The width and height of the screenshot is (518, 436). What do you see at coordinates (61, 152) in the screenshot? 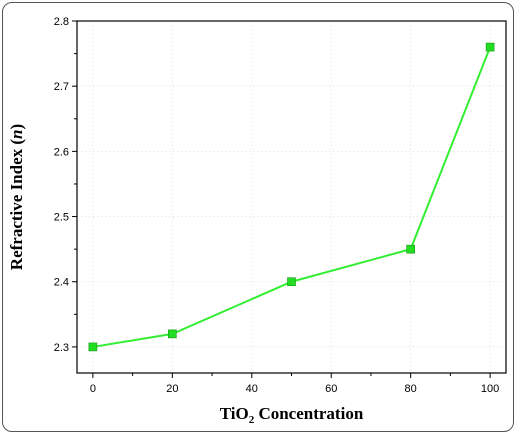
I see `y-tick-label: 2.6` at bounding box center [61, 152].